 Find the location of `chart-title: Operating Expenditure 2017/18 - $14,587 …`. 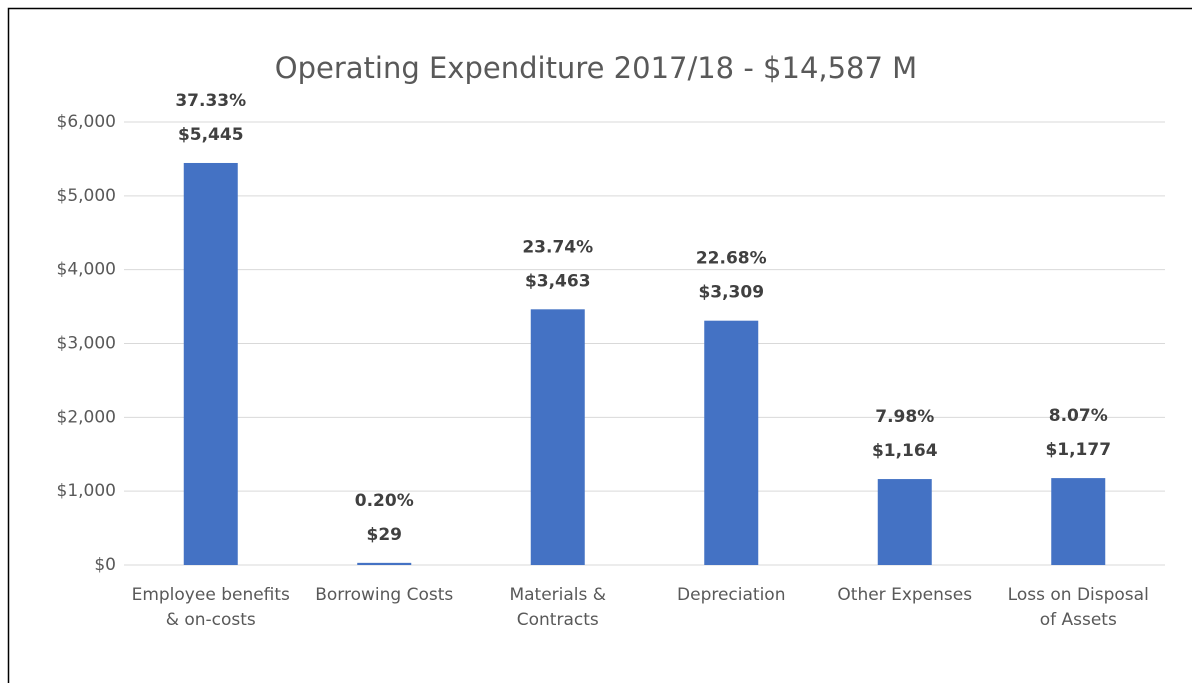

chart-title: Operating Expenditure 2017/18 - $14,587 … is located at coordinates (596, 68).